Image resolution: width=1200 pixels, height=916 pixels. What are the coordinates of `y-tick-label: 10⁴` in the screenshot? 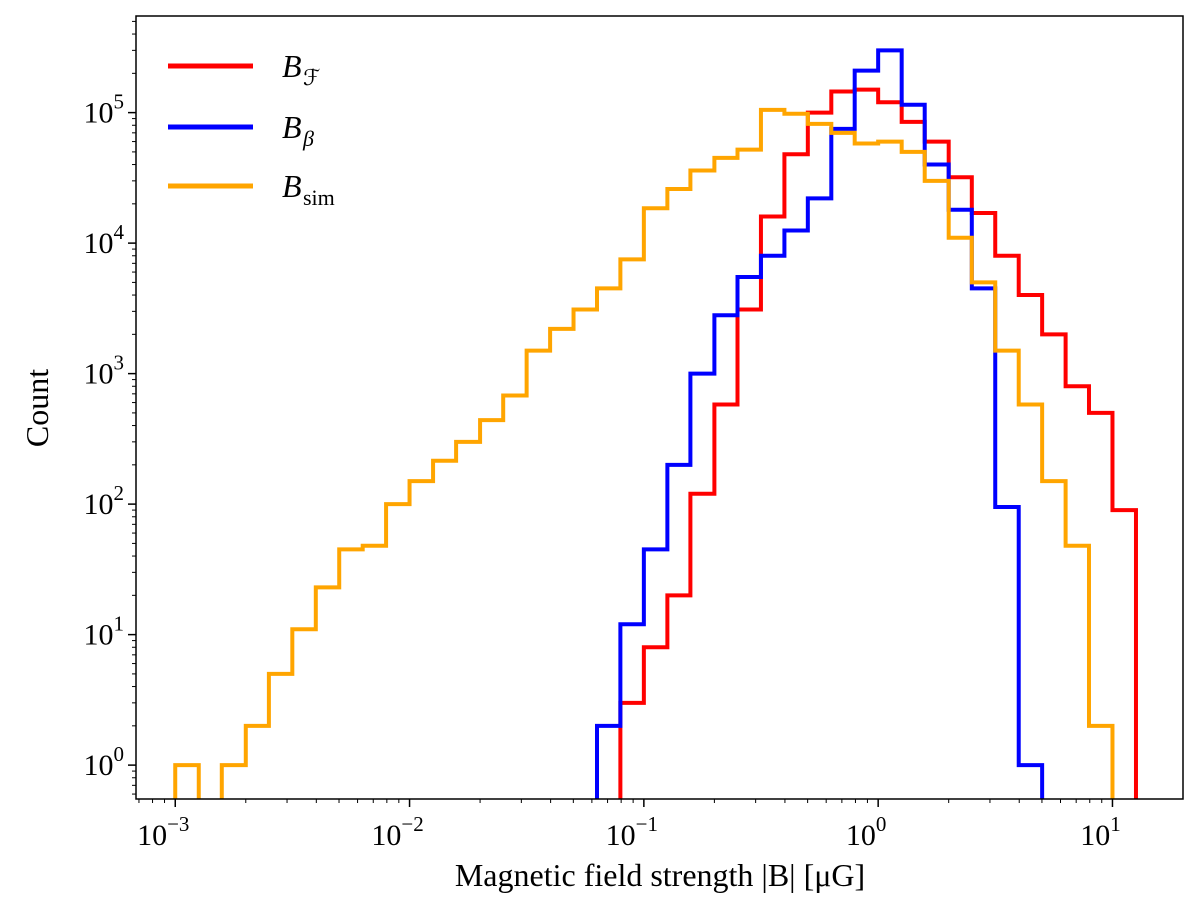 It's located at (104, 240).